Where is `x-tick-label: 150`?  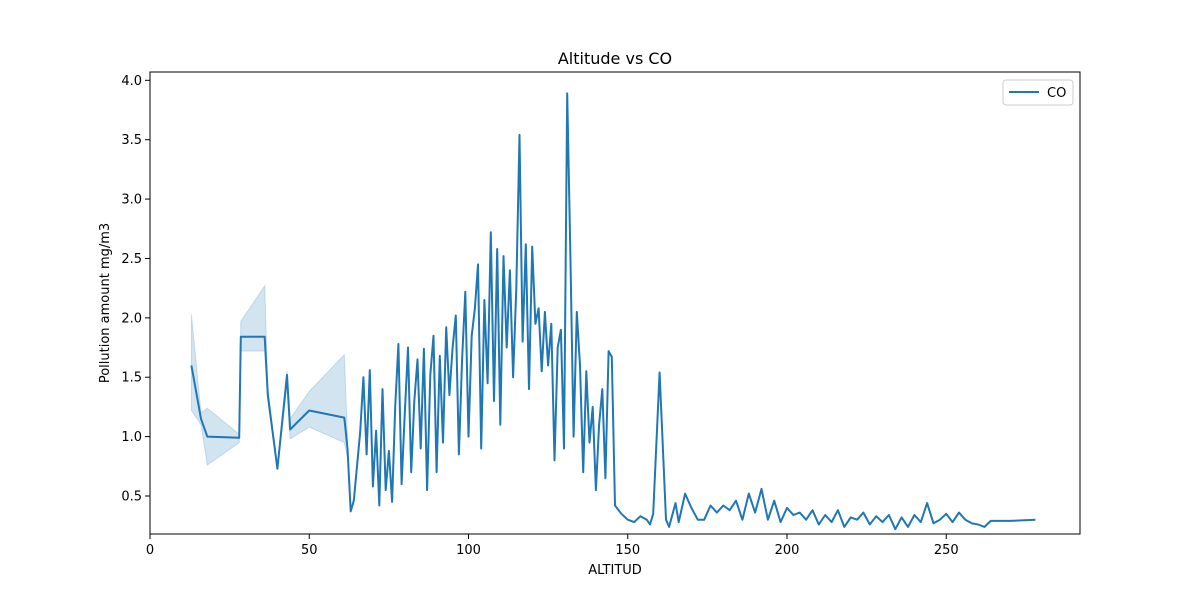
x-tick-label: 150 is located at coordinates (627, 550).